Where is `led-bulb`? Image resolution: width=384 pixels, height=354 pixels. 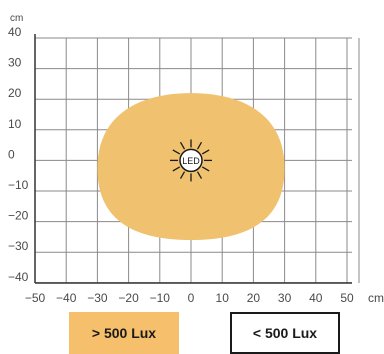
led-bulb is located at coordinates (191, 160).